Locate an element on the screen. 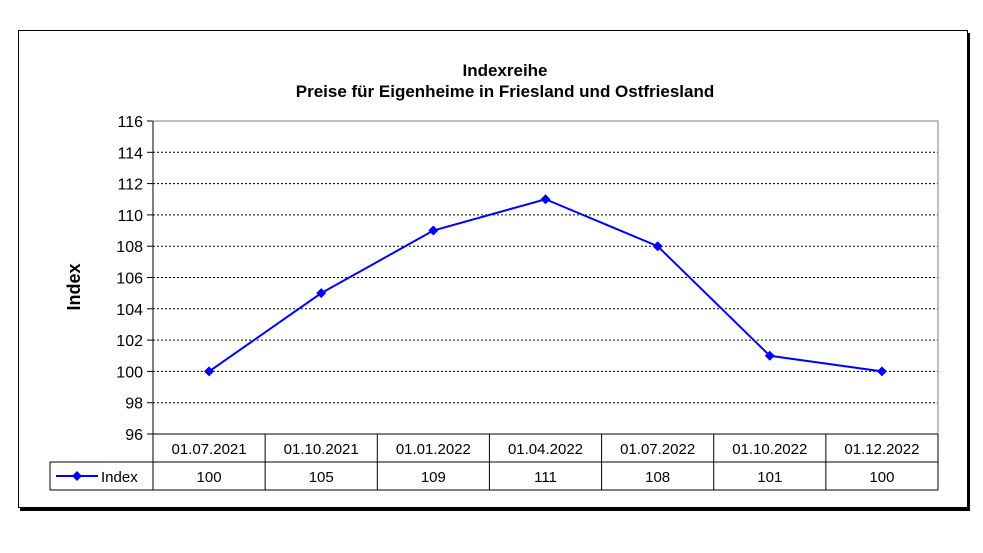 This screenshot has width=983, height=553. x-category-label: 01.04.2022 is located at coordinates (545, 449).